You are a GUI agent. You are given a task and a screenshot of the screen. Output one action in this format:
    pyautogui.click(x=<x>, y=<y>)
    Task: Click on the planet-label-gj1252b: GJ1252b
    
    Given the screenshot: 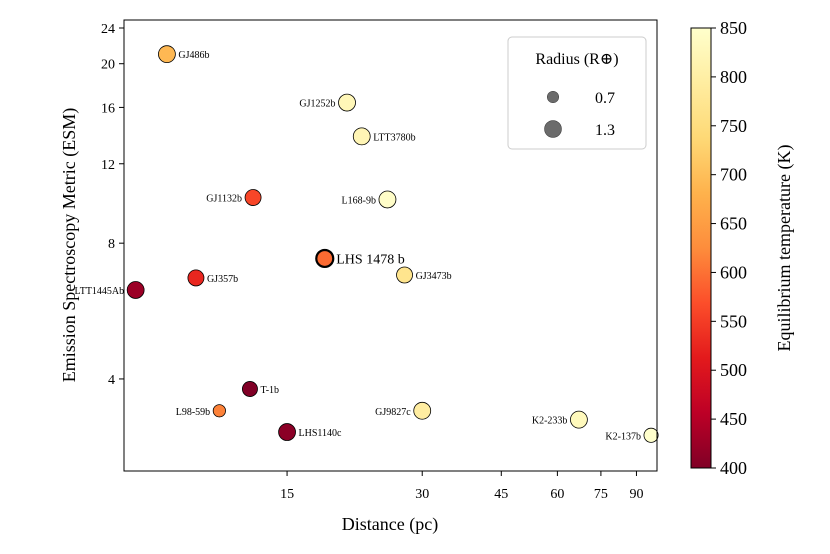 What is the action you would take?
    pyautogui.click(x=317, y=104)
    